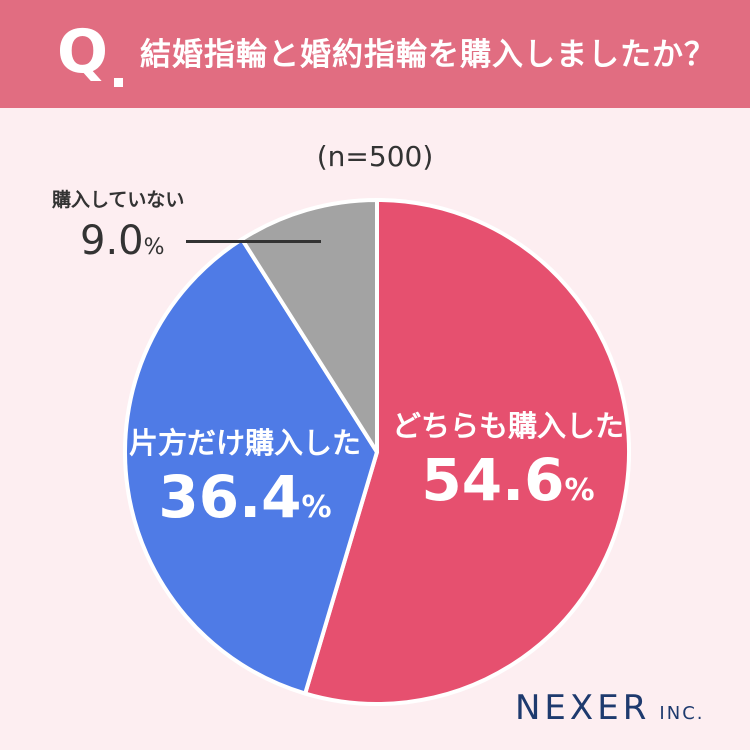 The image size is (750, 750). I want to click on logo-sub-text: INC., so click(682, 713).